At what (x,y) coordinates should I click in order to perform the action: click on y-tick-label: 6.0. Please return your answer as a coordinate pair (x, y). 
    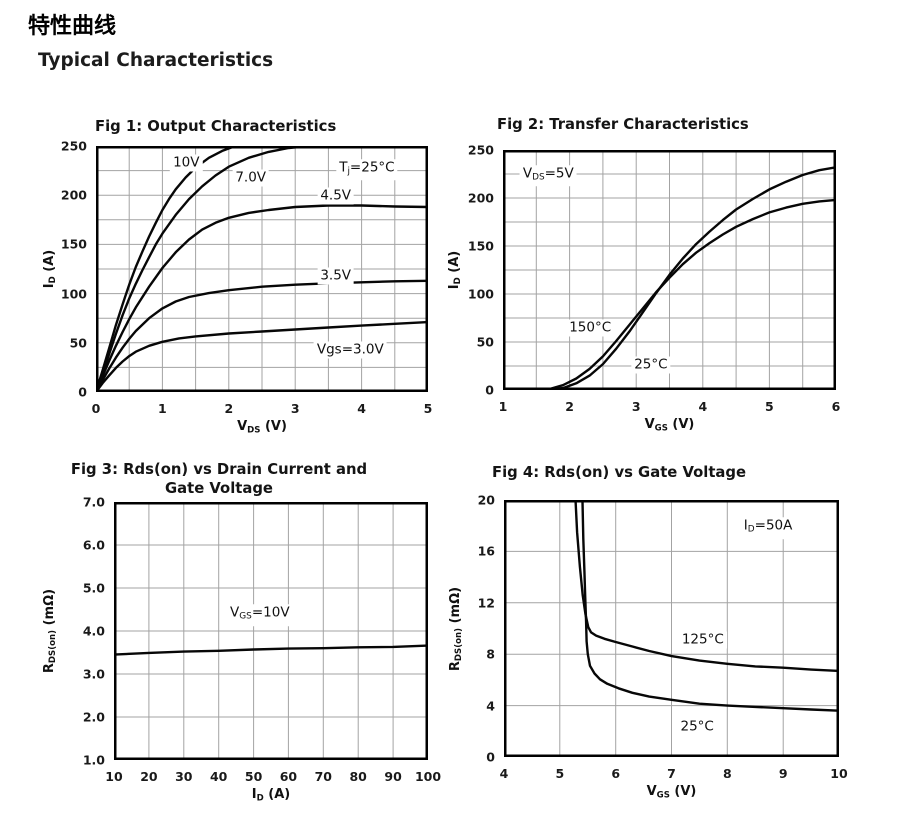
    Looking at the image, I should click on (93, 545).